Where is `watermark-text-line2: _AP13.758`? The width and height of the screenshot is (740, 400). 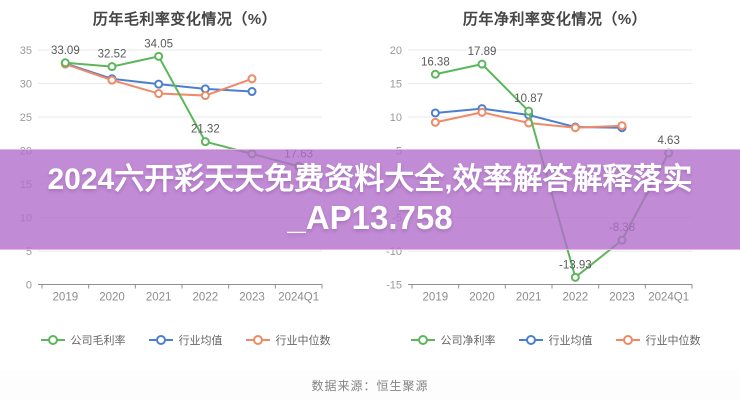
watermark-text-line2: _AP13.758 is located at coordinates (370, 218).